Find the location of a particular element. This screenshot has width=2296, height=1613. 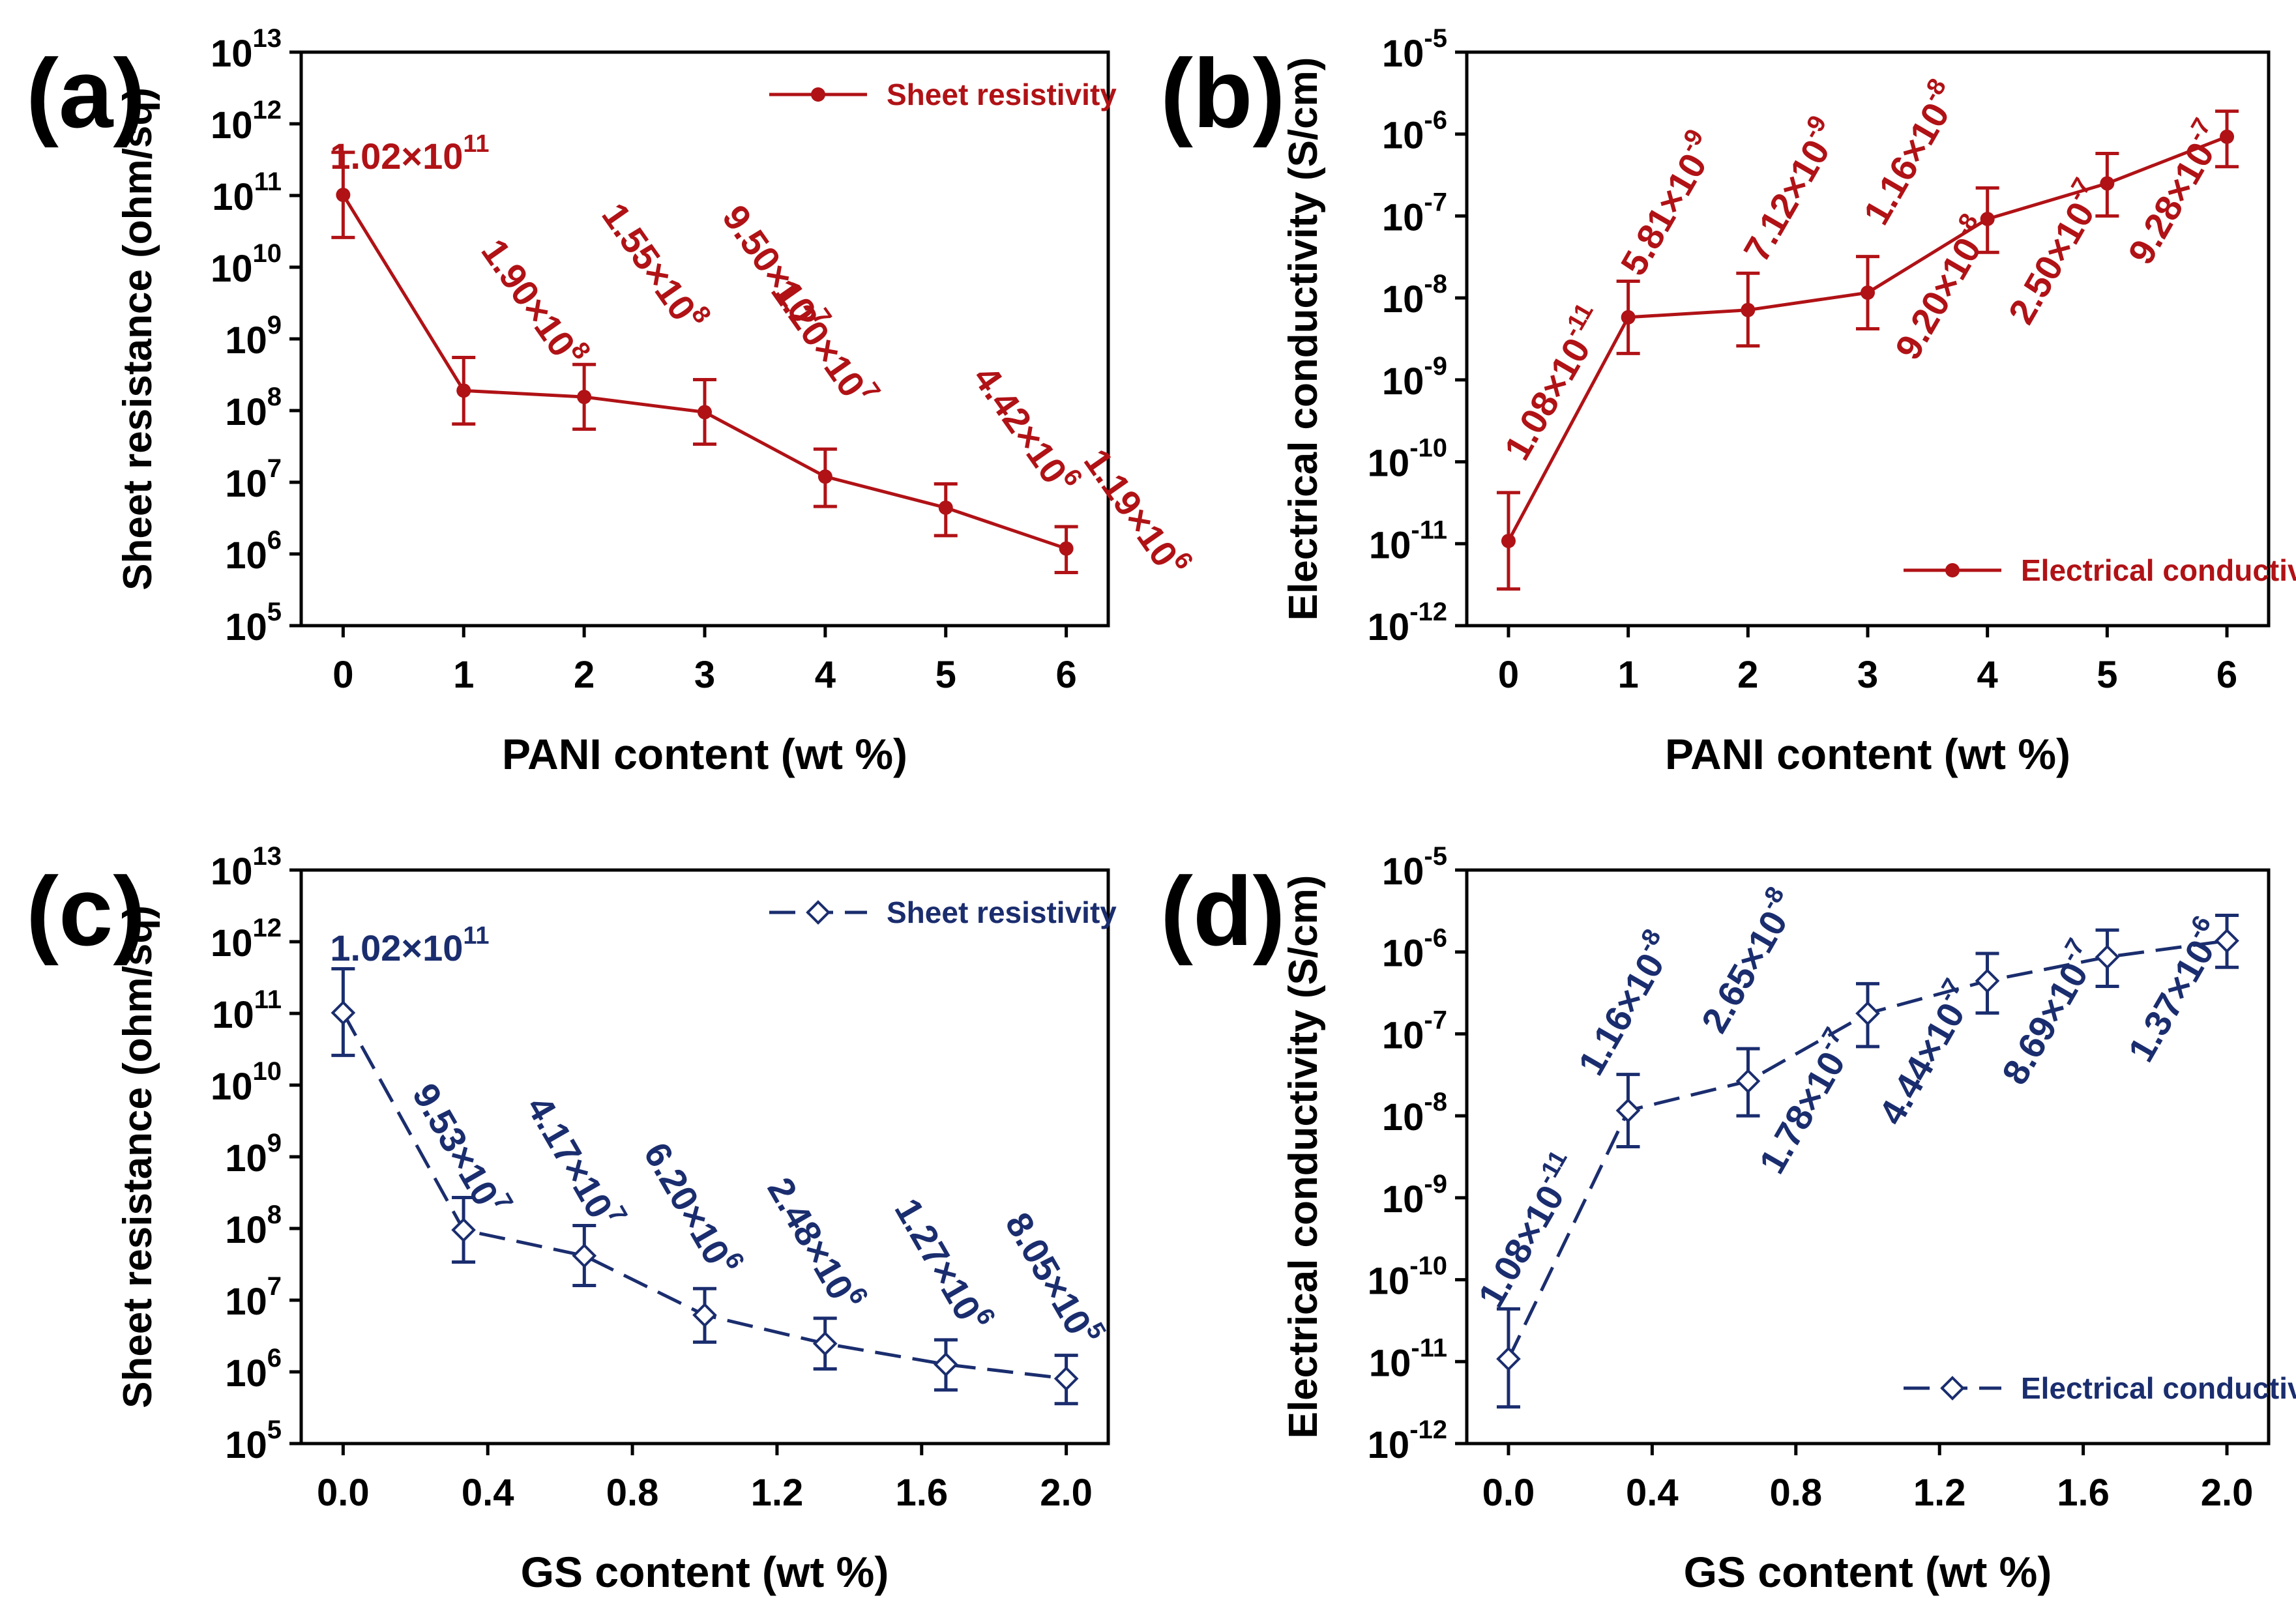

x-axis-title: GS content (wt %) is located at coordinates (1868, 1572).